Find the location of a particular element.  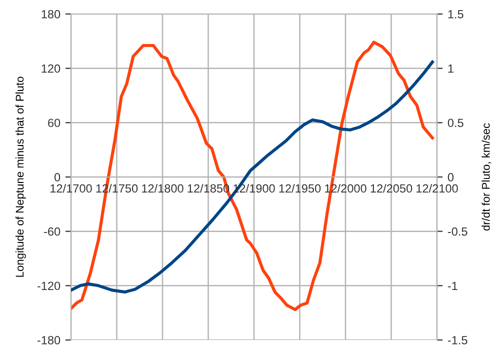

y2-tick-label: -1.5 is located at coordinates (458, 340).